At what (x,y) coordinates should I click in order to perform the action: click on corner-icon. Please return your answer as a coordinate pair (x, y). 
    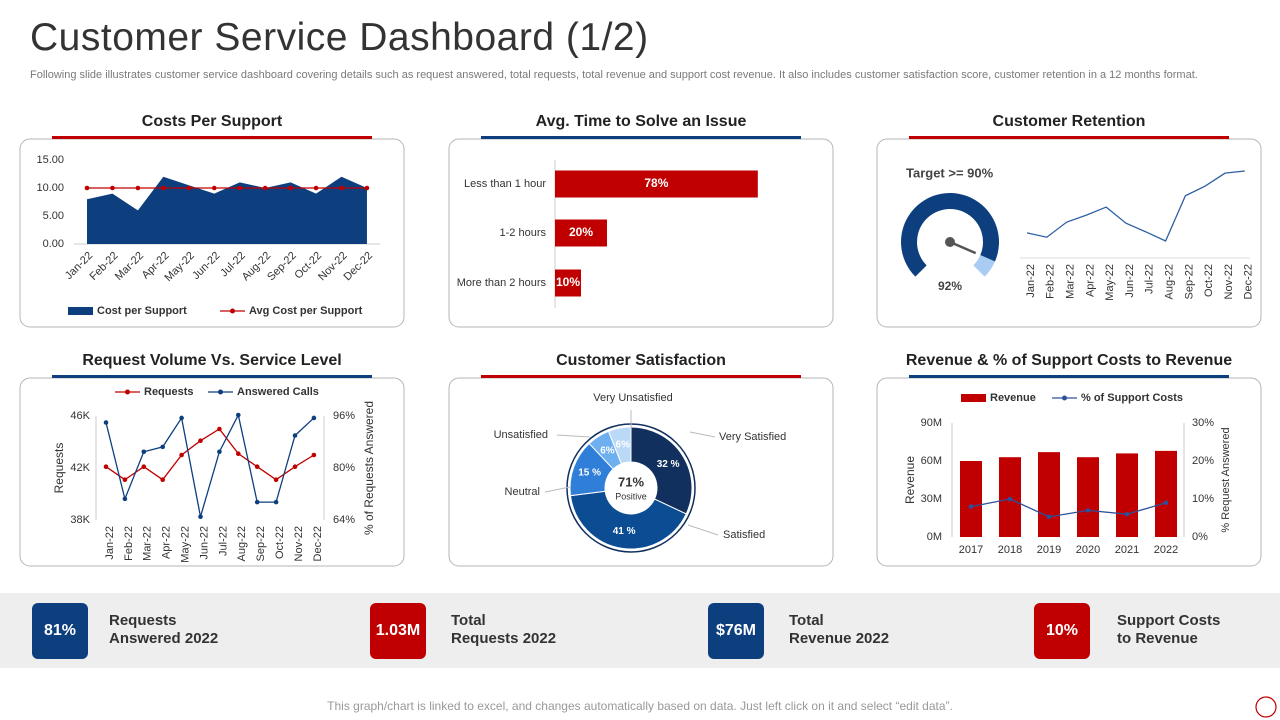
    Looking at the image, I should click on (1266, 707).